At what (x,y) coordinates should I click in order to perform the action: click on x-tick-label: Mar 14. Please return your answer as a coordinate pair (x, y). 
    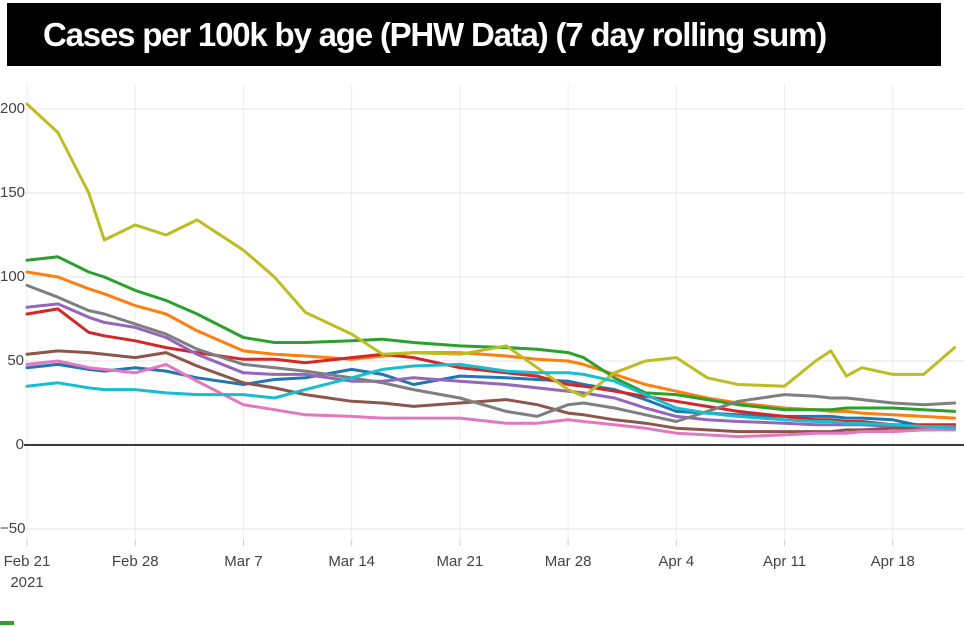
    Looking at the image, I should click on (351, 561).